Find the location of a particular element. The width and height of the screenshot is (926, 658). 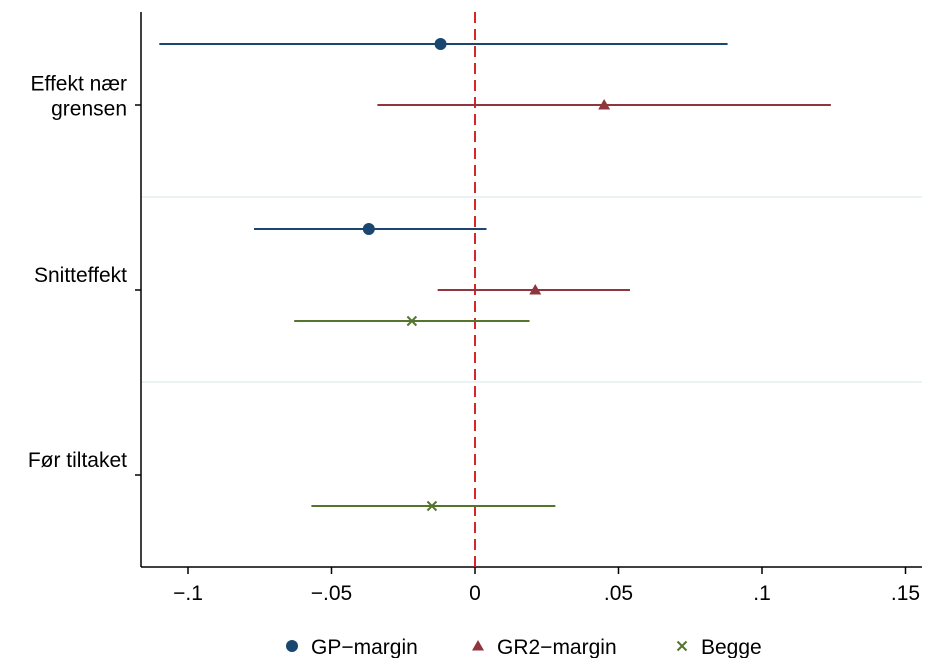

x-tick-label: .05 is located at coordinates (618, 593).